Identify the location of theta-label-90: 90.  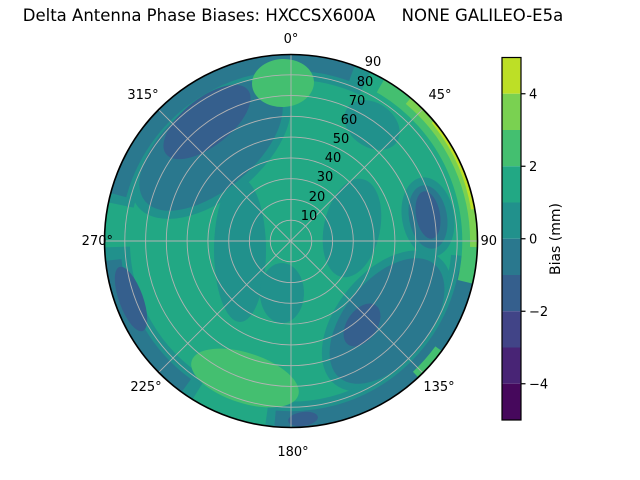
(488, 241).